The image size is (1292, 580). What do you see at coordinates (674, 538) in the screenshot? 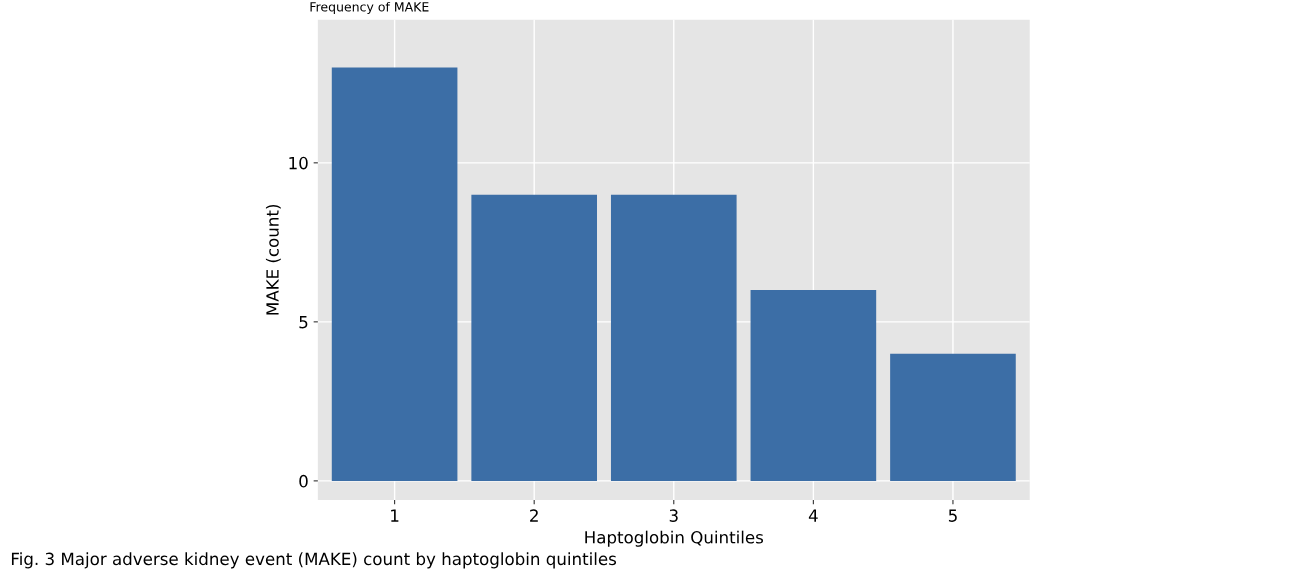
I see `x-axis-title: Haptoglobin Quintiles` at bounding box center [674, 538].